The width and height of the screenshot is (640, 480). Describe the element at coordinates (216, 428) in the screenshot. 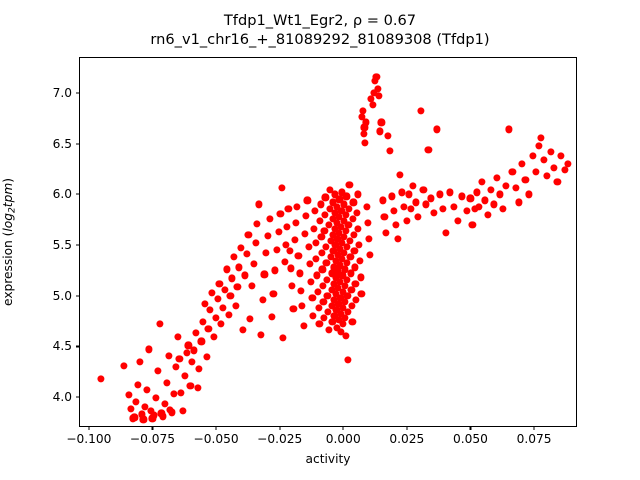

I see `x-axis-tick` at that location.